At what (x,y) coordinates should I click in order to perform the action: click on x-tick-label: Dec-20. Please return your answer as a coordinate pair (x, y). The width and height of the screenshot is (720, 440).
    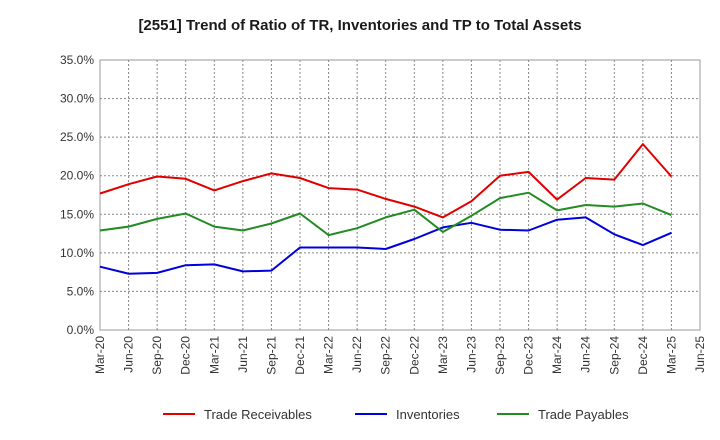
    Looking at the image, I should click on (186, 355).